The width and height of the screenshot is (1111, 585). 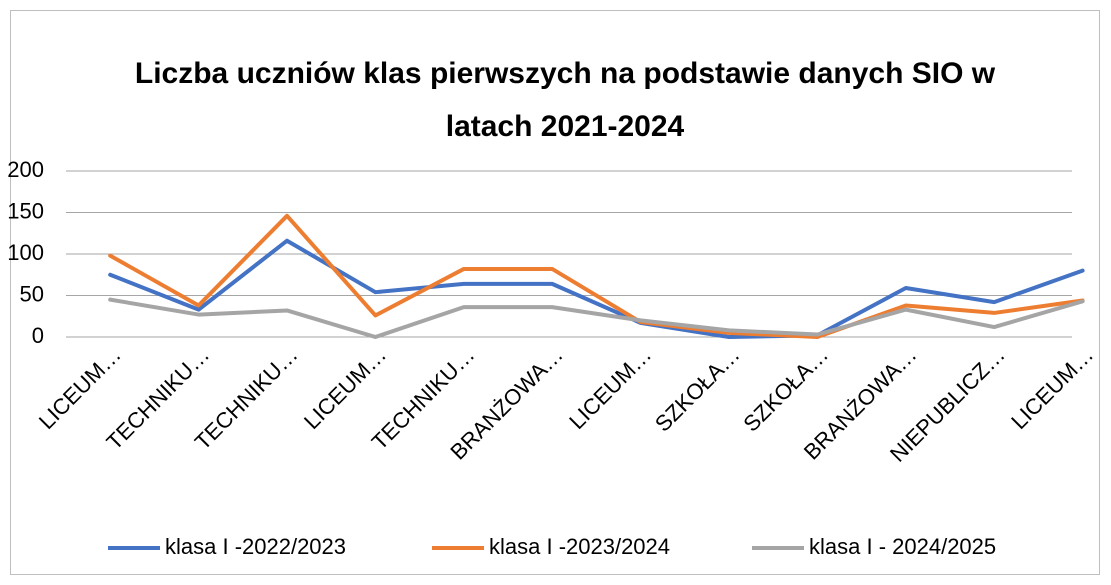 I want to click on y-tick-label: 100, so click(x=25, y=252).